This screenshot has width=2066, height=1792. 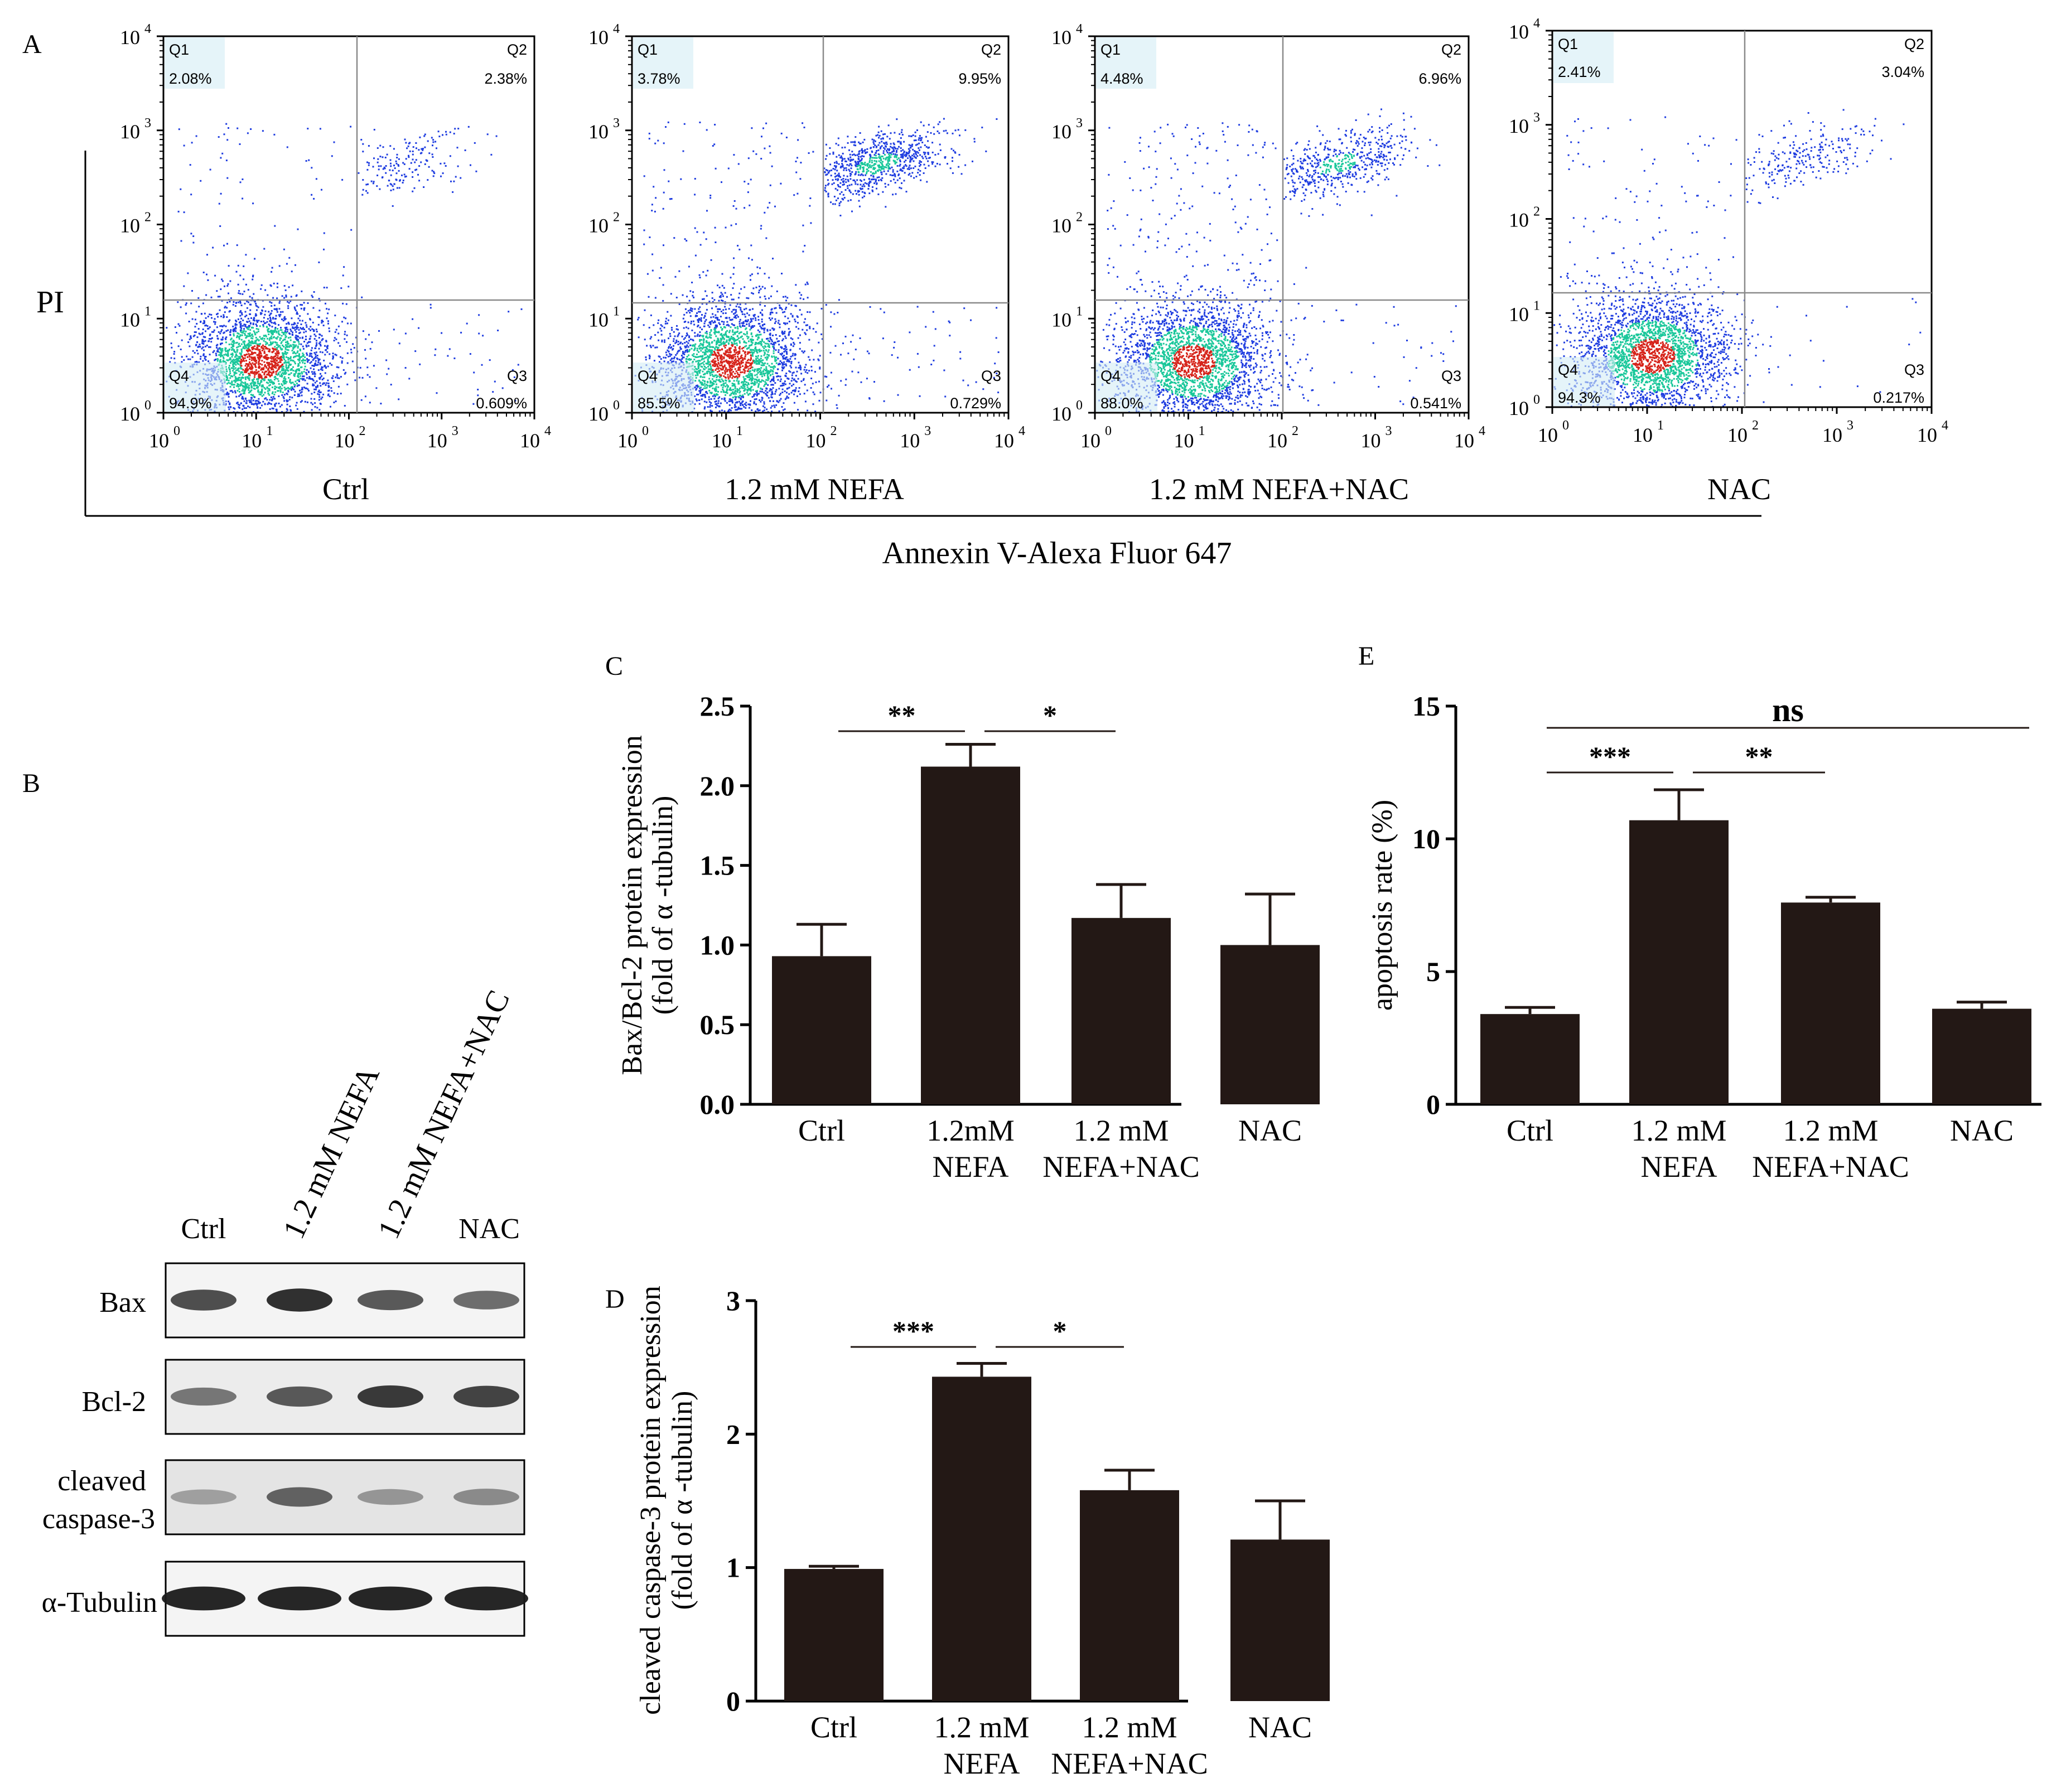 What do you see at coordinates (632, 905) in the screenshot?
I see `y-axis-label: Bax/Bcl-2 protein expression` at bounding box center [632, 905].